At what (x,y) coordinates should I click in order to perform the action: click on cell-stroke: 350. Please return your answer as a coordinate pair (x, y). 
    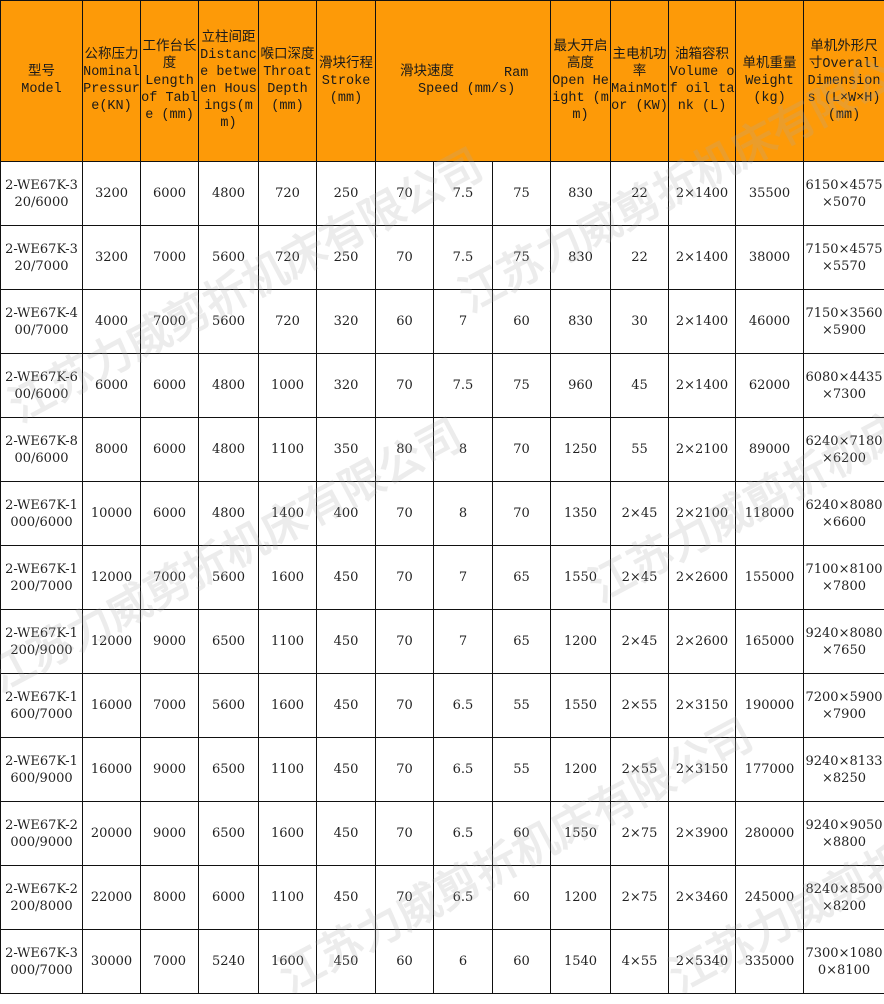
    Looking at the image, I should click on (346, 450).